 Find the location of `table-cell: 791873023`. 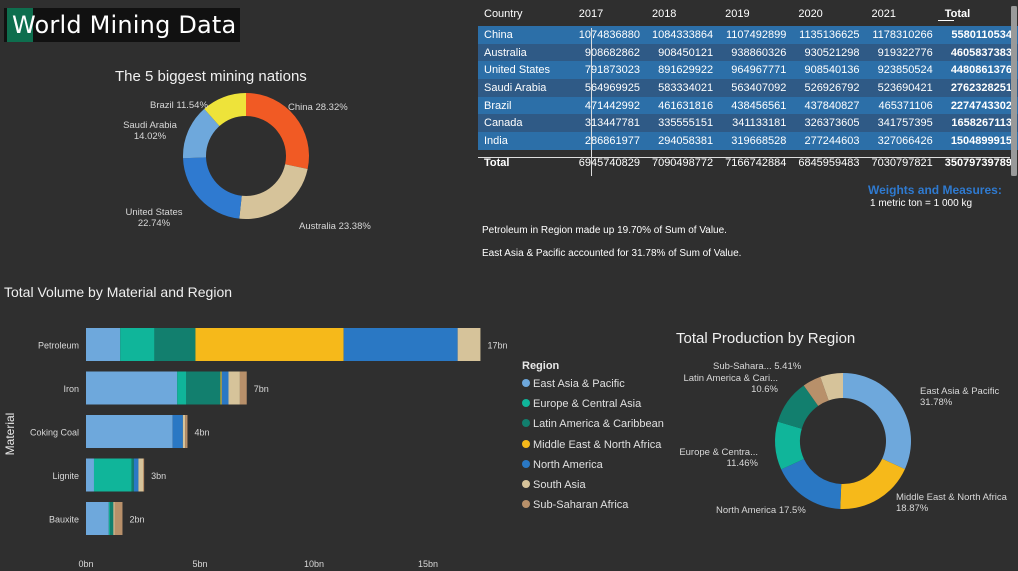

table-cell: 791873023 is located at coordinates (609, 70).